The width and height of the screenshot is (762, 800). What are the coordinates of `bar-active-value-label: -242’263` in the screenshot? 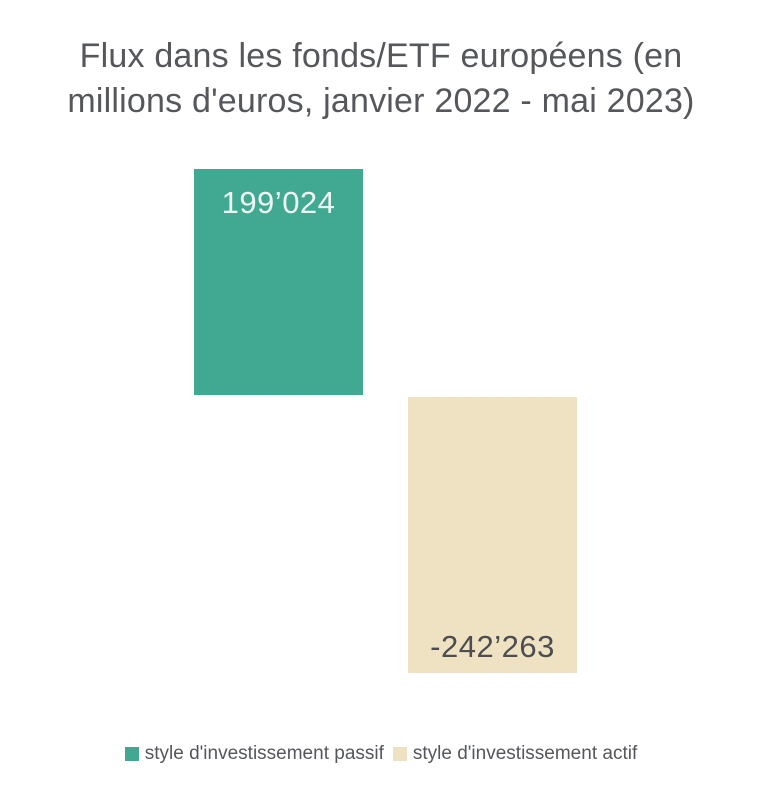 It's located at (492, 646).